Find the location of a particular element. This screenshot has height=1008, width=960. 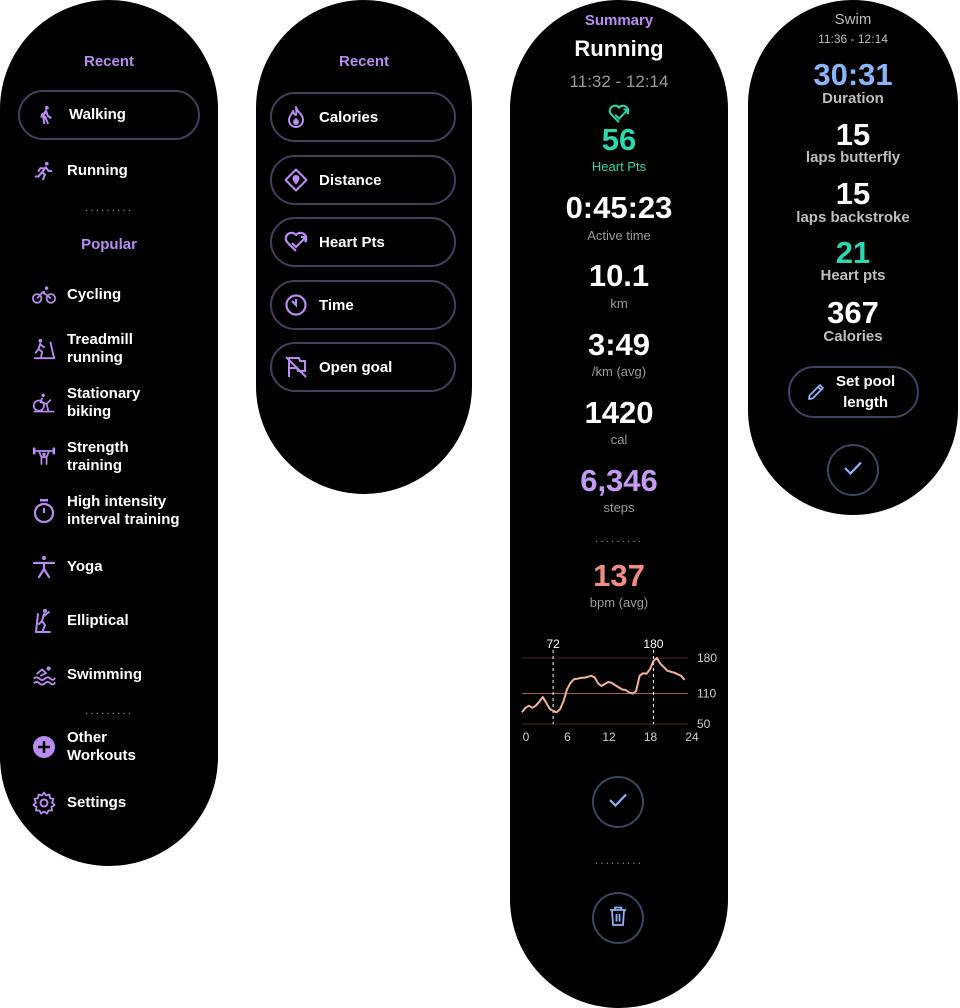

x-tick-label: 24 is located at coordinates (692, 737).